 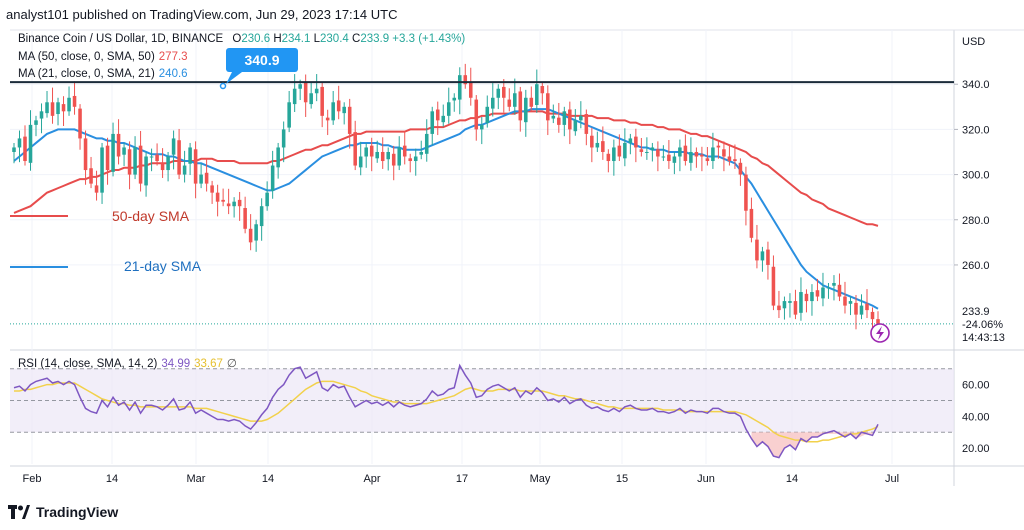 I want to click on price-tick-label: 280.0, so click(x=976, y=221).